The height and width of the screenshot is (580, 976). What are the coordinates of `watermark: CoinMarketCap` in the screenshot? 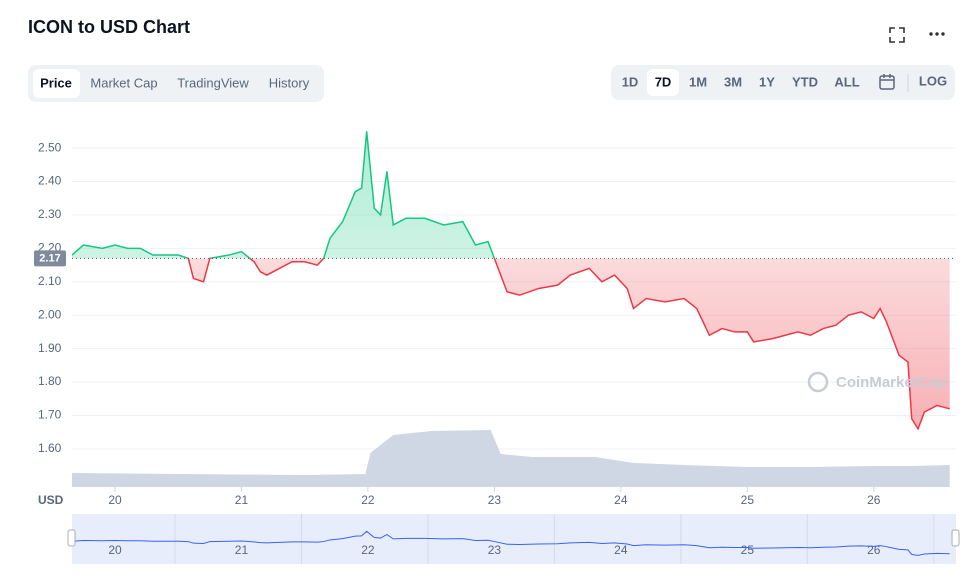 It's located at (891, 382).